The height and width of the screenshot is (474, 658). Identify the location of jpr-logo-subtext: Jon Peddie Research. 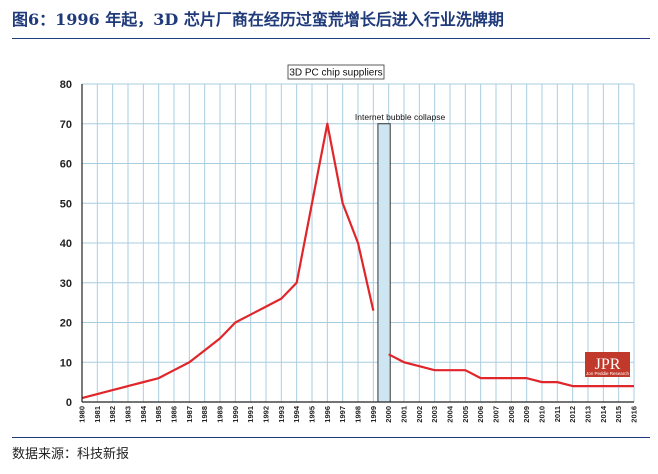
(608, 373).